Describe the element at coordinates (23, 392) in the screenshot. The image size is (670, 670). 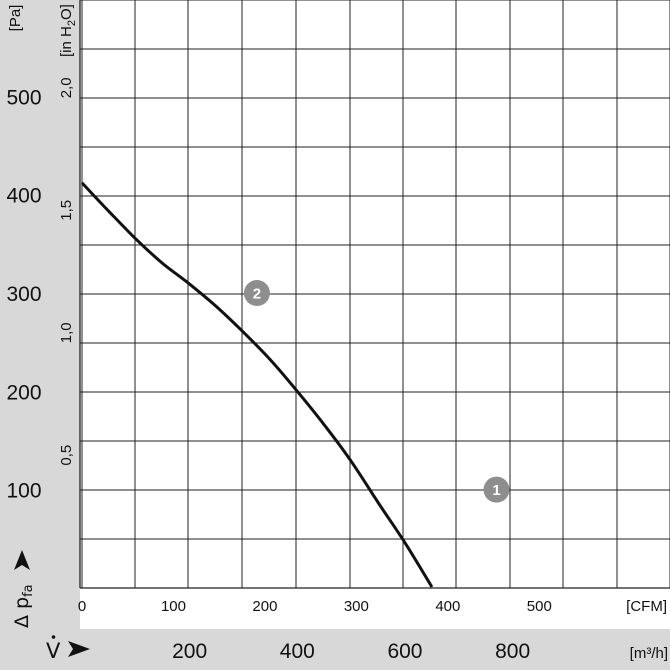
I see `y-tick-label-pa: 200` at that location.